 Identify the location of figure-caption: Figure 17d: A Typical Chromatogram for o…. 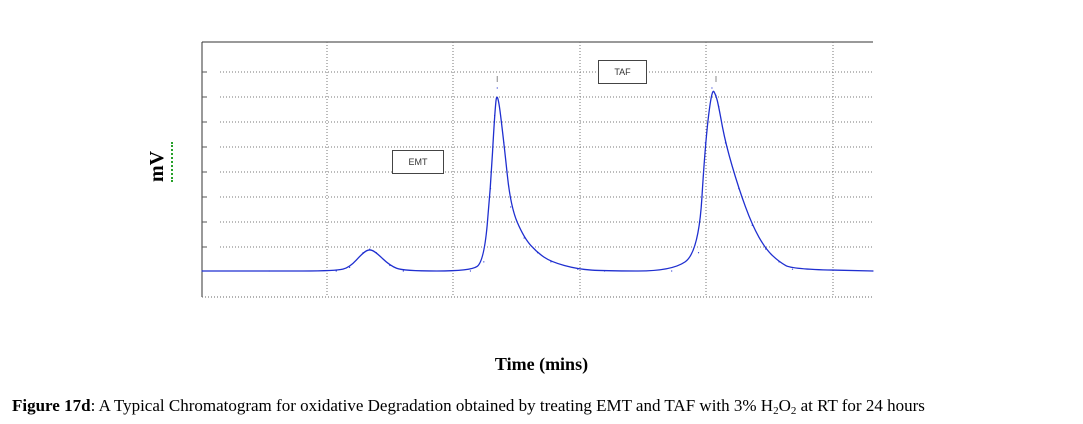
(468, 406).